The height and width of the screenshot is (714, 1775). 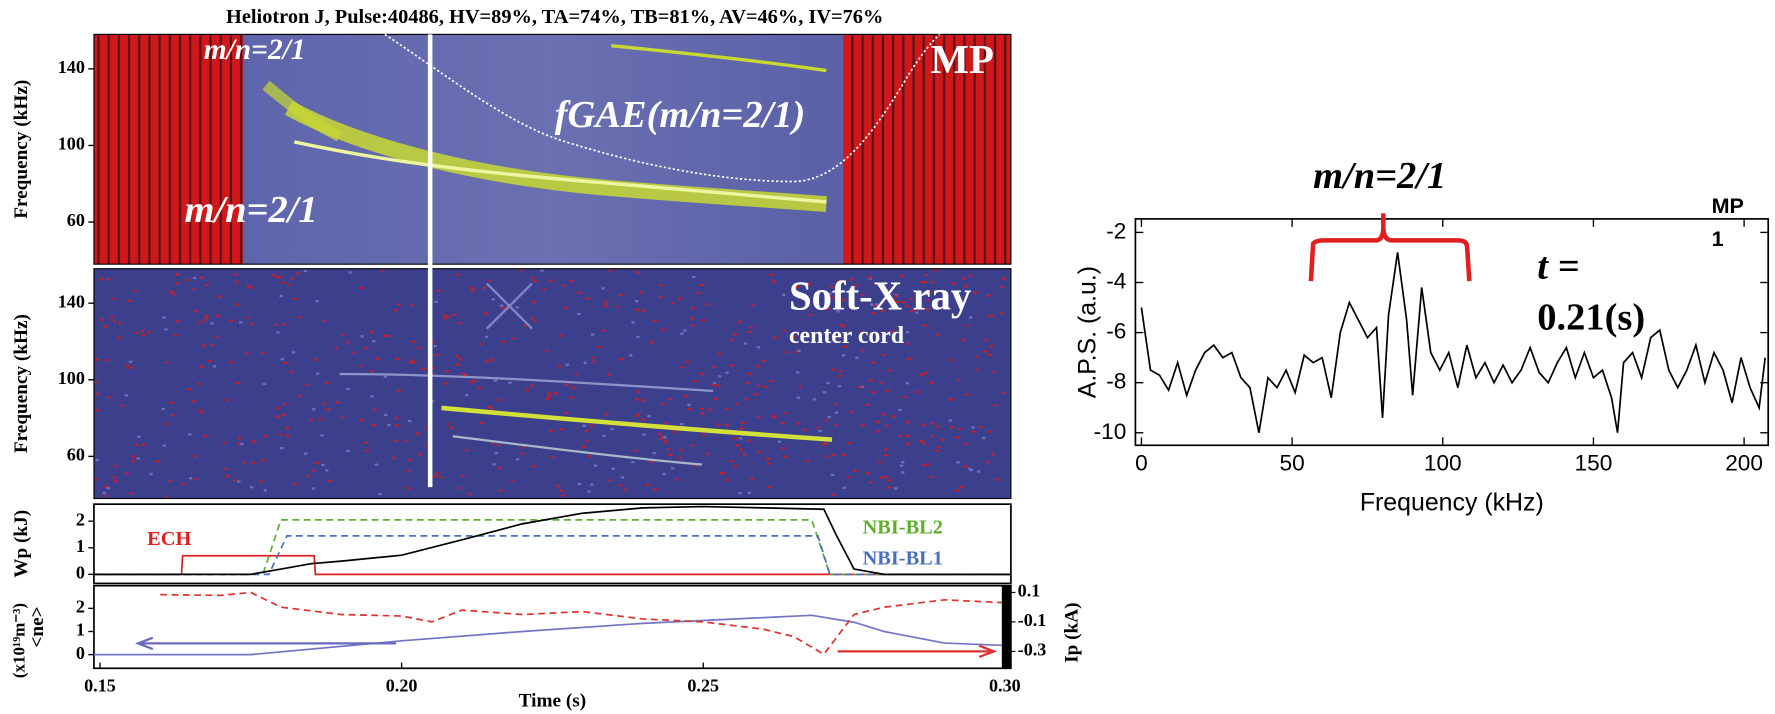 I want to click on y-tick-label: 60, so click(x=76, y=220).